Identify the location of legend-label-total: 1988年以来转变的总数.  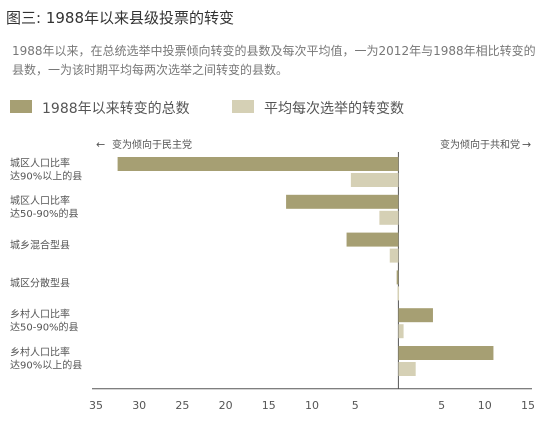
(116, 109).